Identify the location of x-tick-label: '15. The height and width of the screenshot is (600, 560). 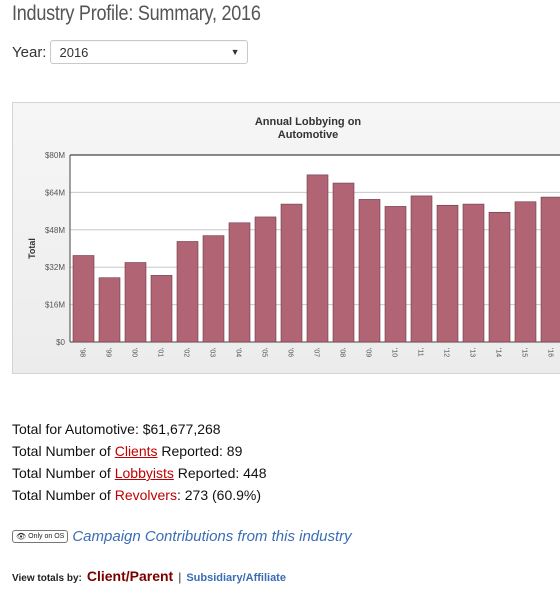
(524, 352).